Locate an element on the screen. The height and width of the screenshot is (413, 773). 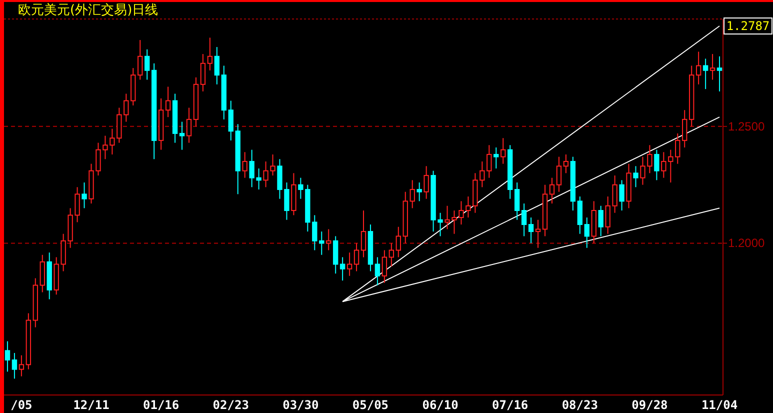
x-tick-label: 01/16 is located at coordinates (161, 405).